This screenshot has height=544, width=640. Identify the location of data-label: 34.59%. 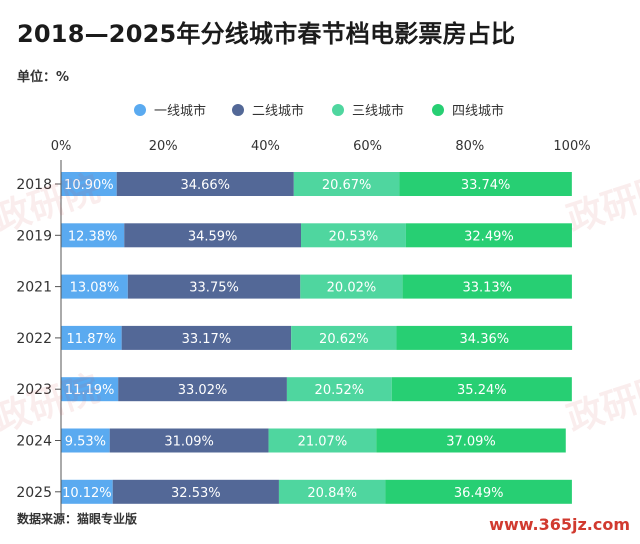
(213, 236).